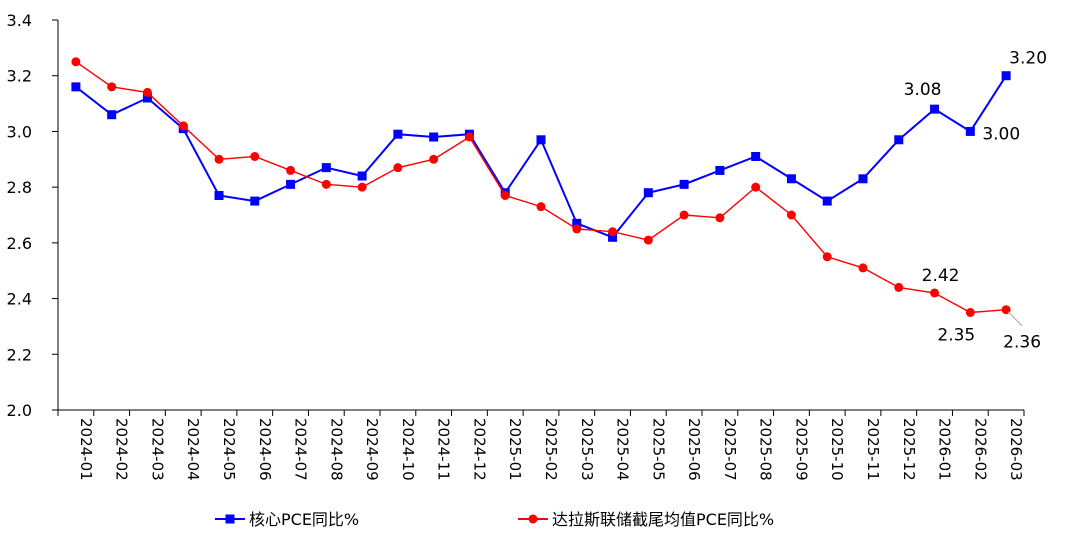  What do you see at coordinates (551, 449) in the screenshot?
I see `x-tick-label: 2025-02` at bounding box center [551, 449].